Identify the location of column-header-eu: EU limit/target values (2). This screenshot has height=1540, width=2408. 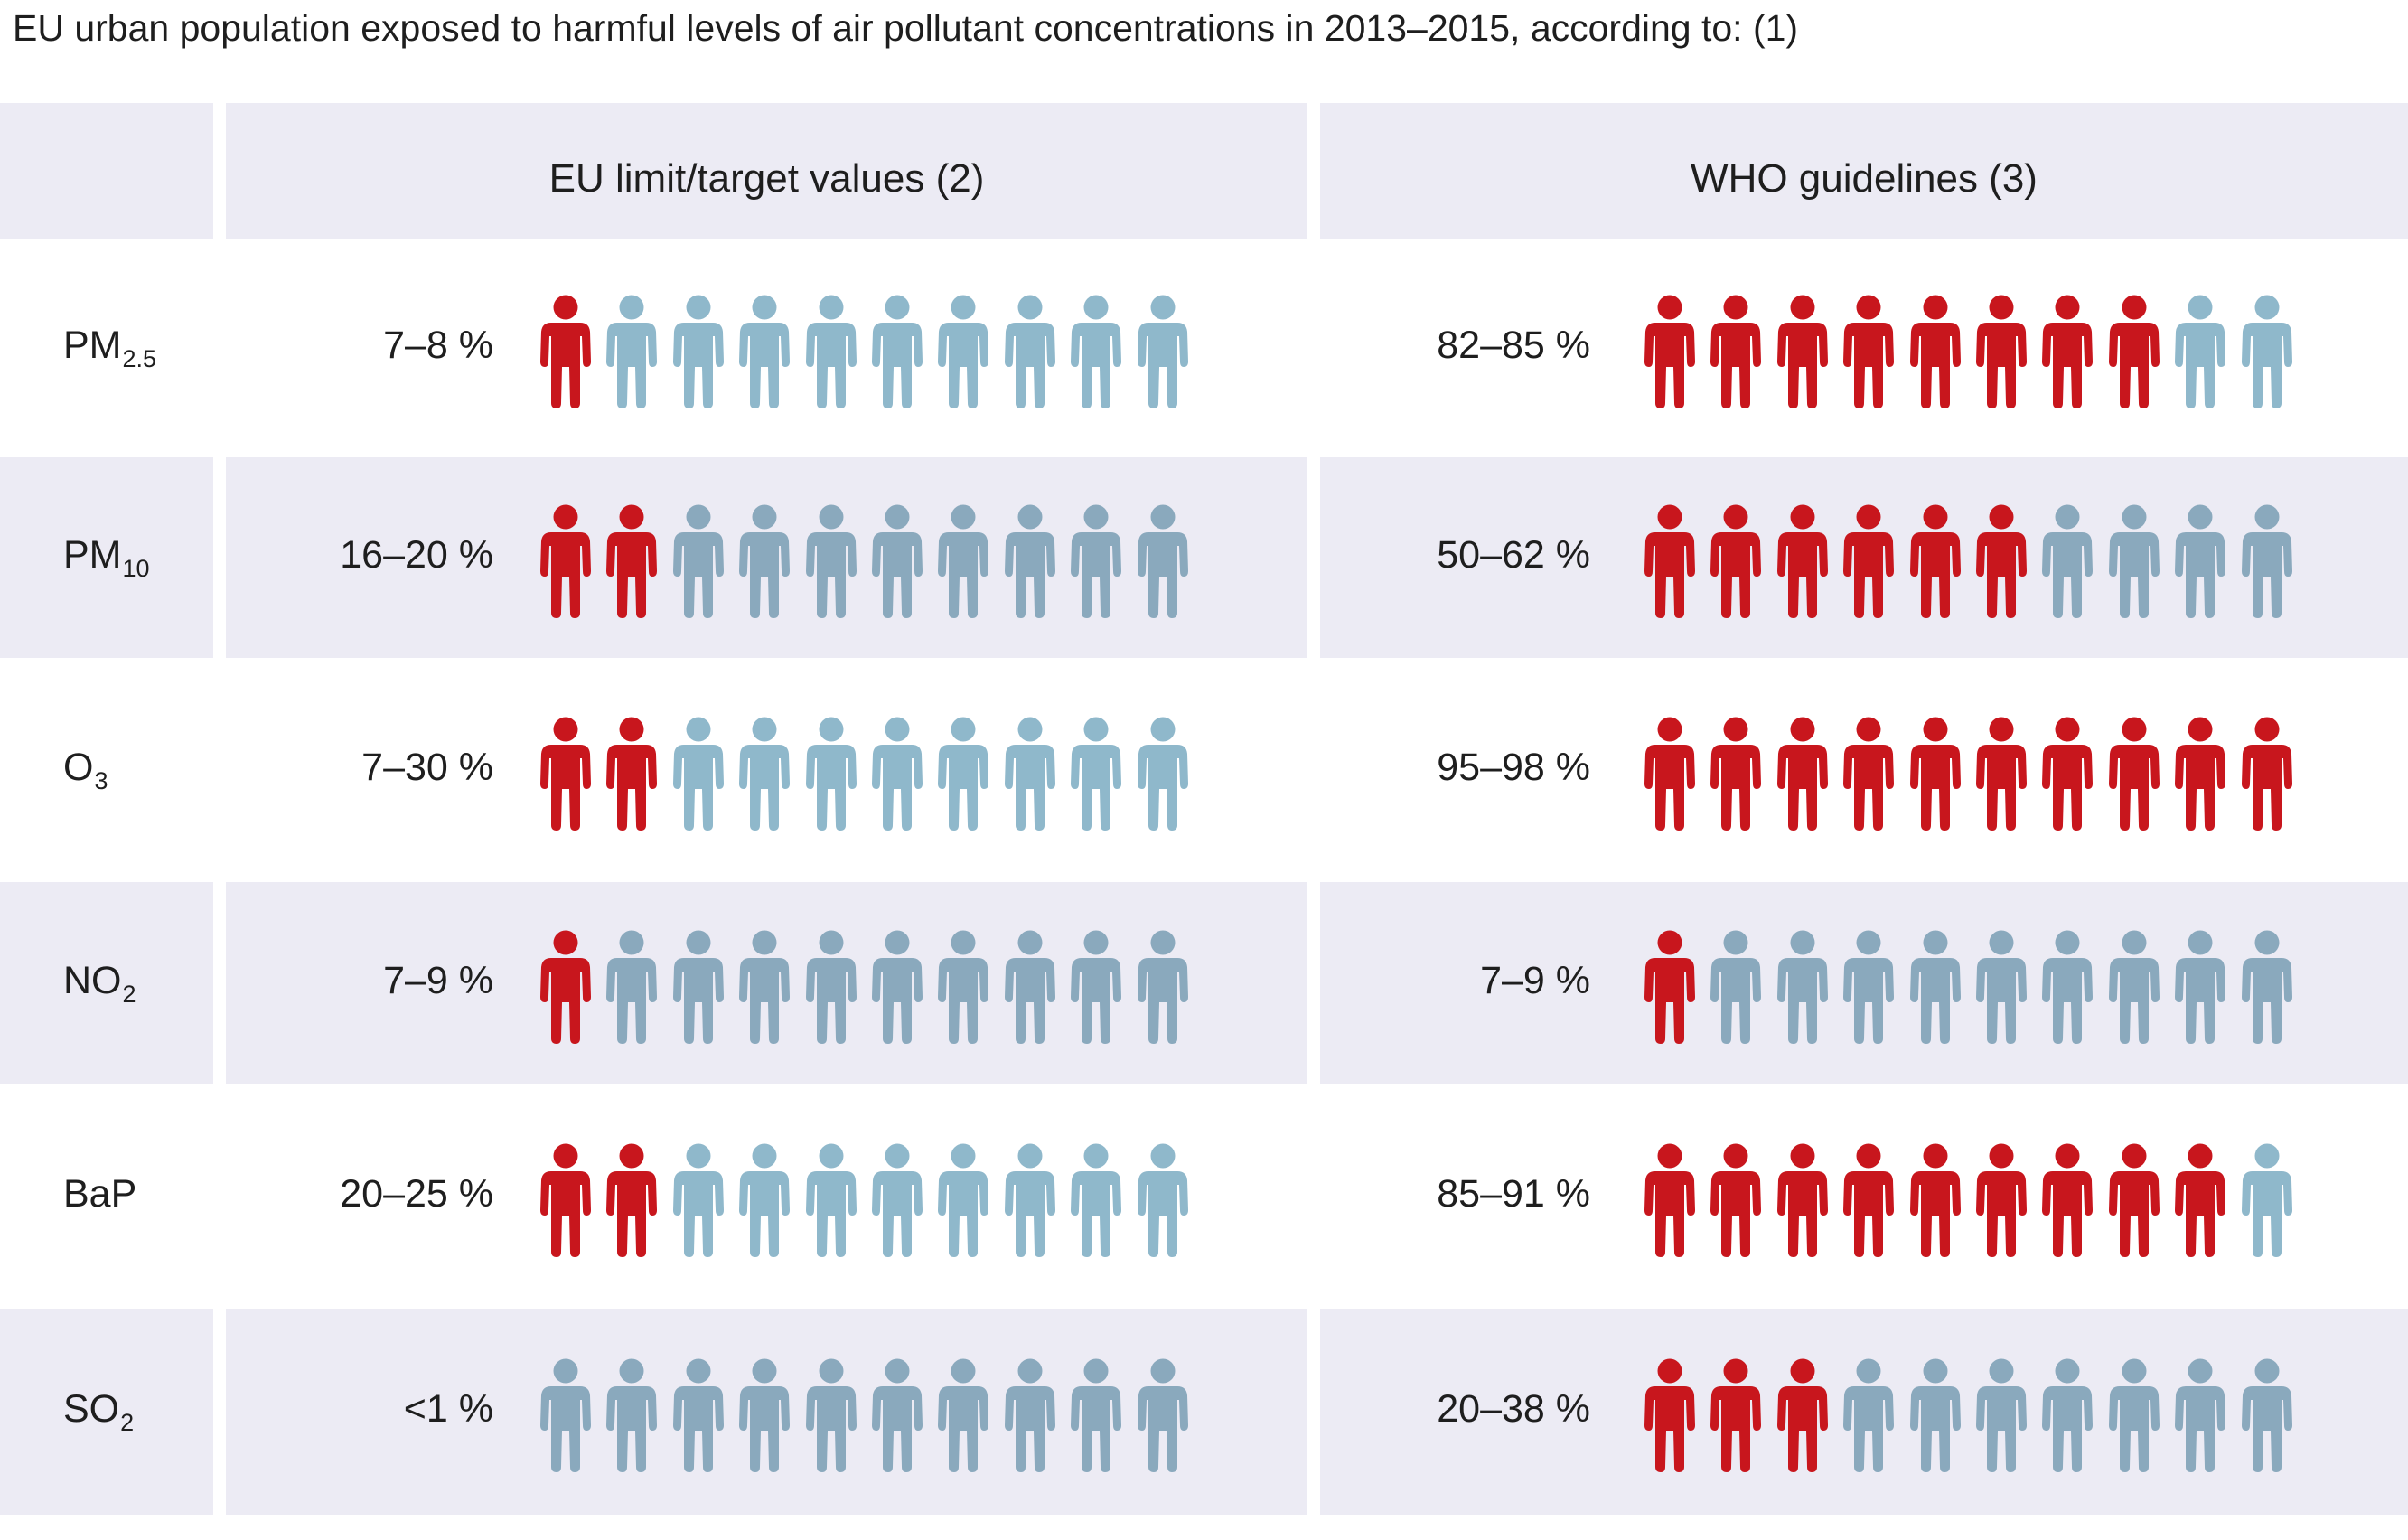
(766, 178).